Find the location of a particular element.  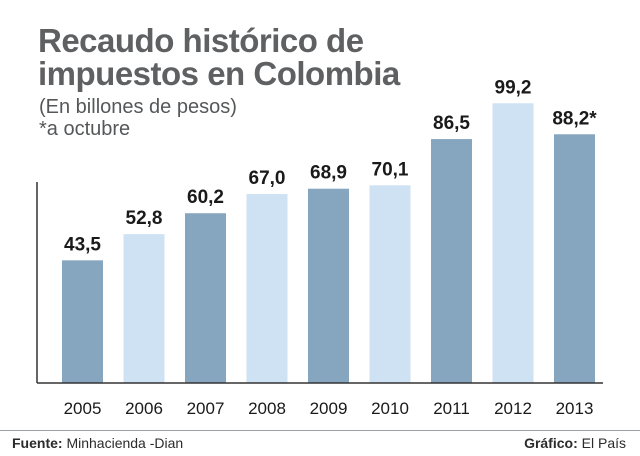

value-label-2012: 99,2 is located at coordinates (513, 87).